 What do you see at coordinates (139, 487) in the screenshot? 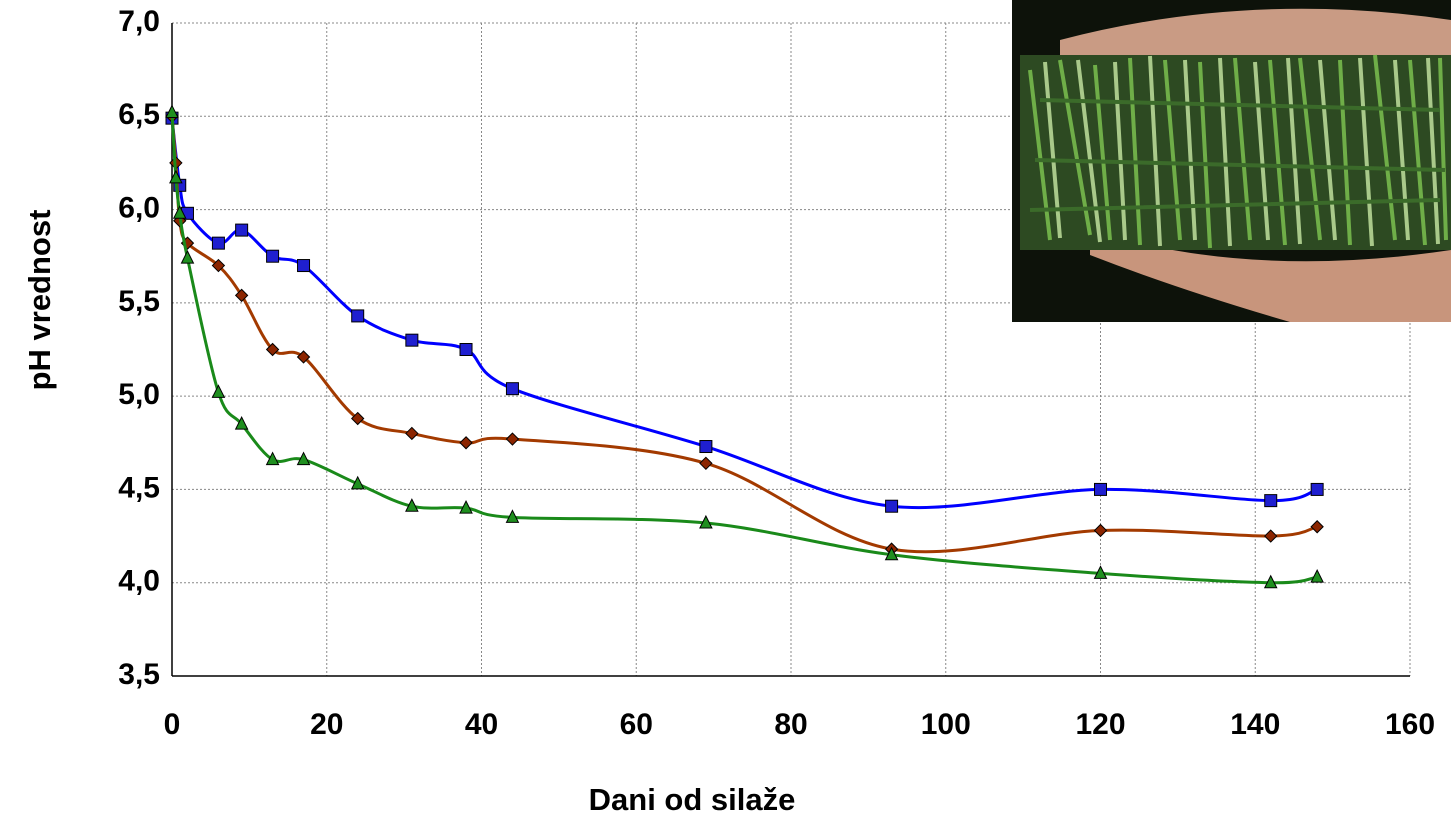
I see `y-tick-label: 4,5` at bounding box center [139, 487].